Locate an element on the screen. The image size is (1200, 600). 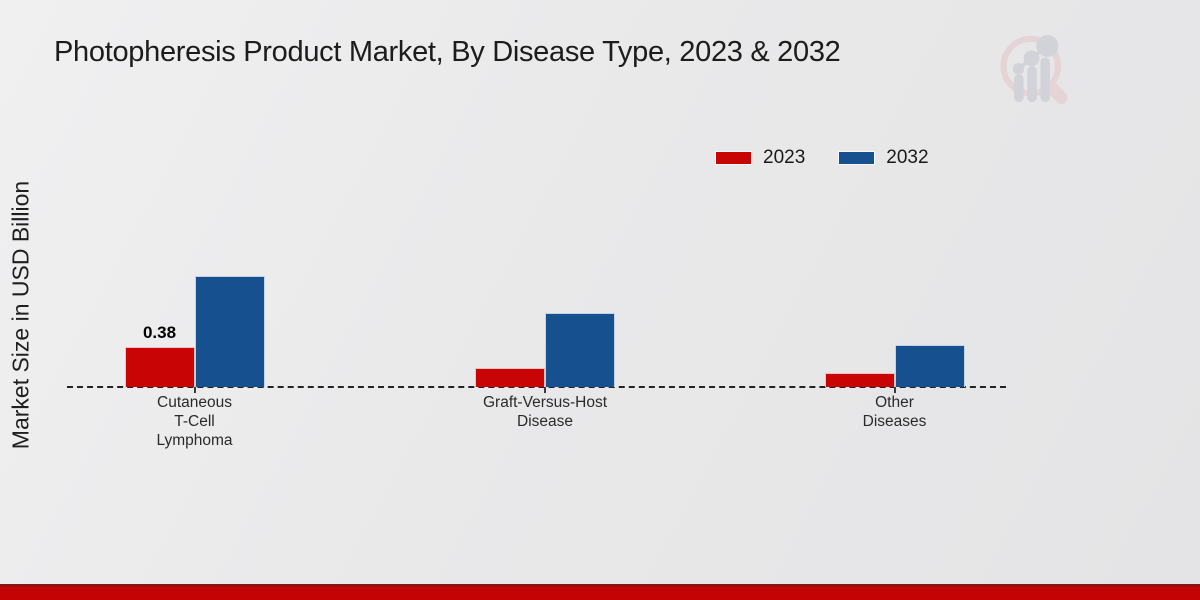
legend-label: 2032 is located at coordinates (907, 157).